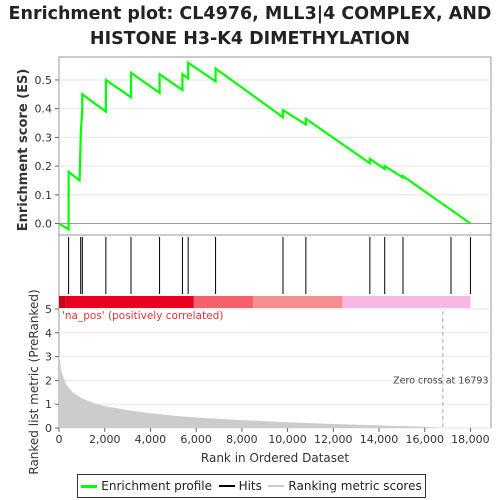 This screenshot has width=500, height=500. Describe the element at coordinates (157, 486) in the screenshot. I see `legend-label-enrichment: Enrichment profile` at that location.